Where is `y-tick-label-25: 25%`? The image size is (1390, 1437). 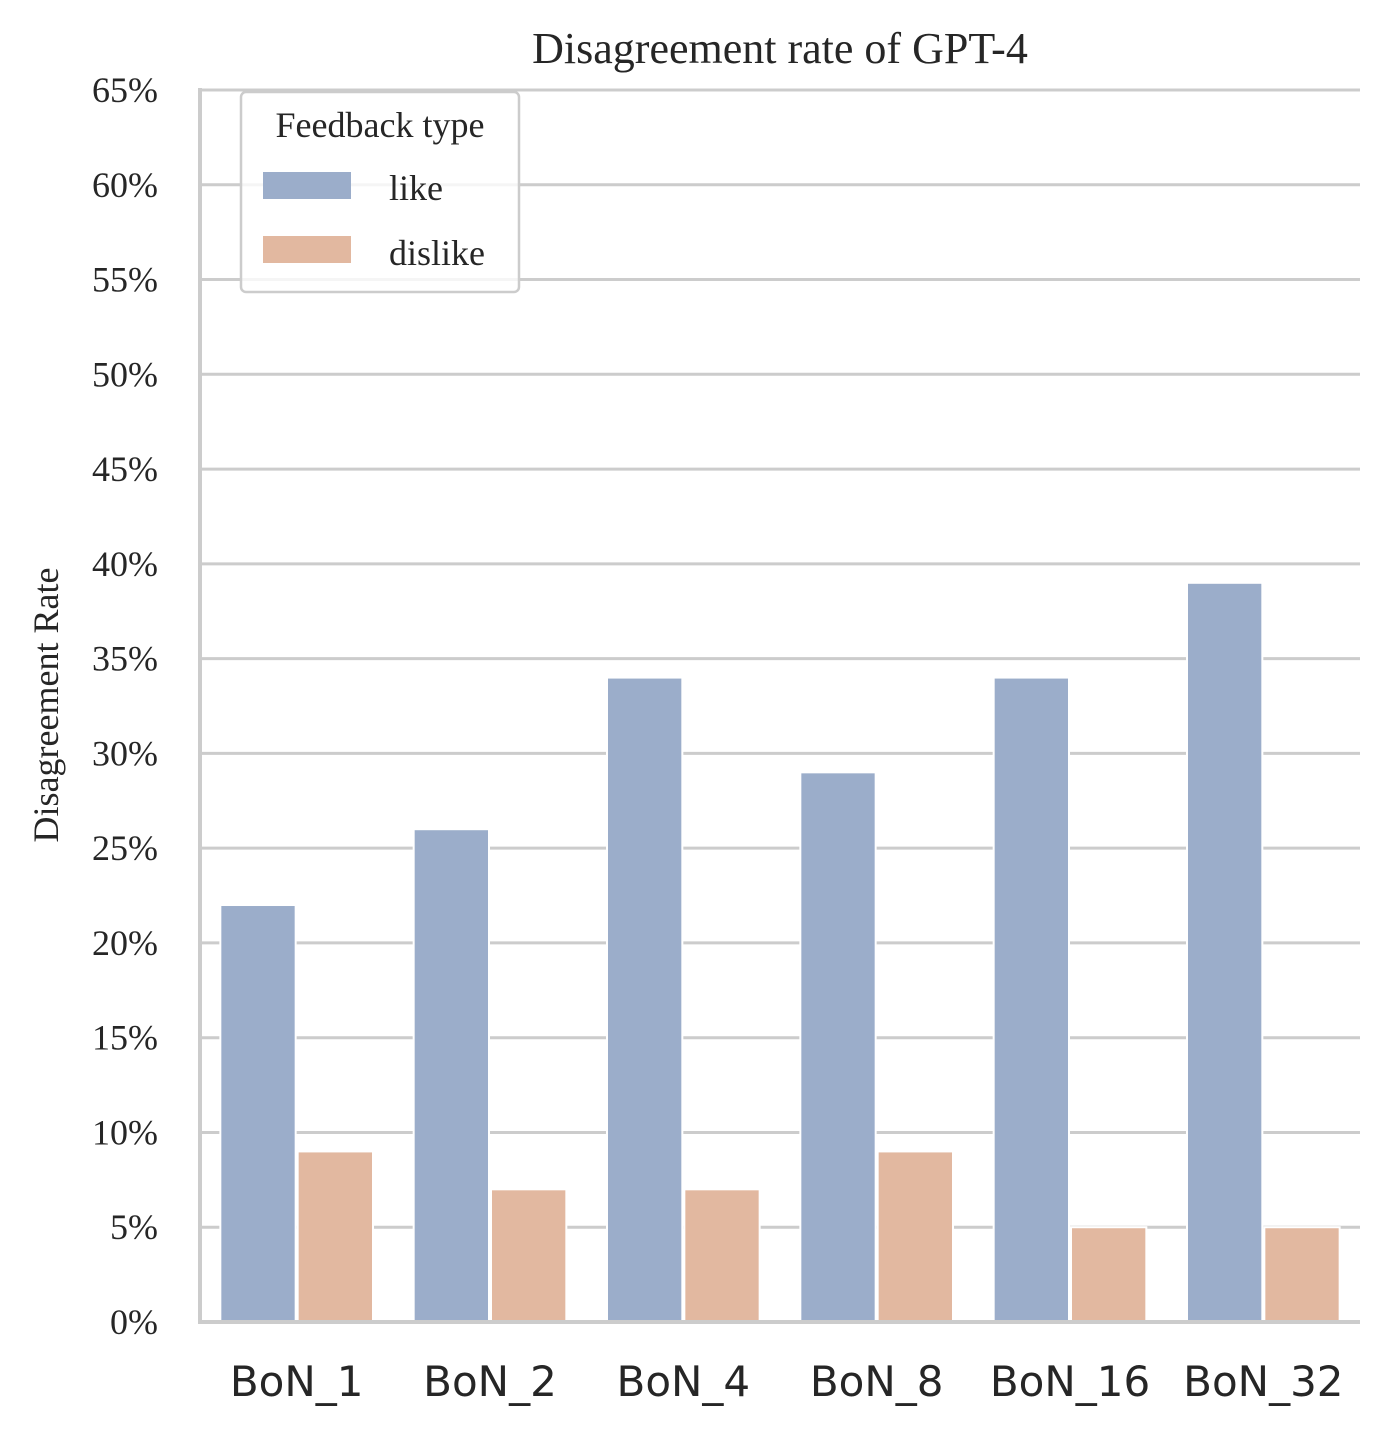 y-tick-label-25: 25% is located at coordinates (125, 848).